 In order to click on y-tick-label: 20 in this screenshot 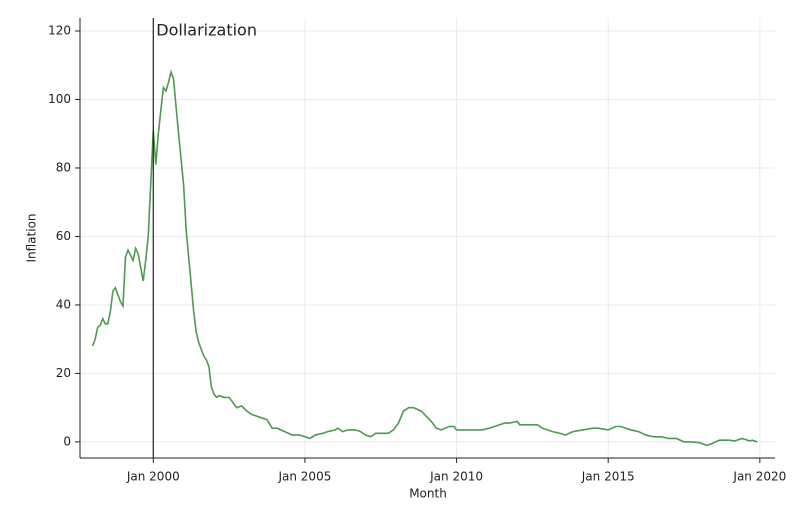, I will do `click(63, 373)`.